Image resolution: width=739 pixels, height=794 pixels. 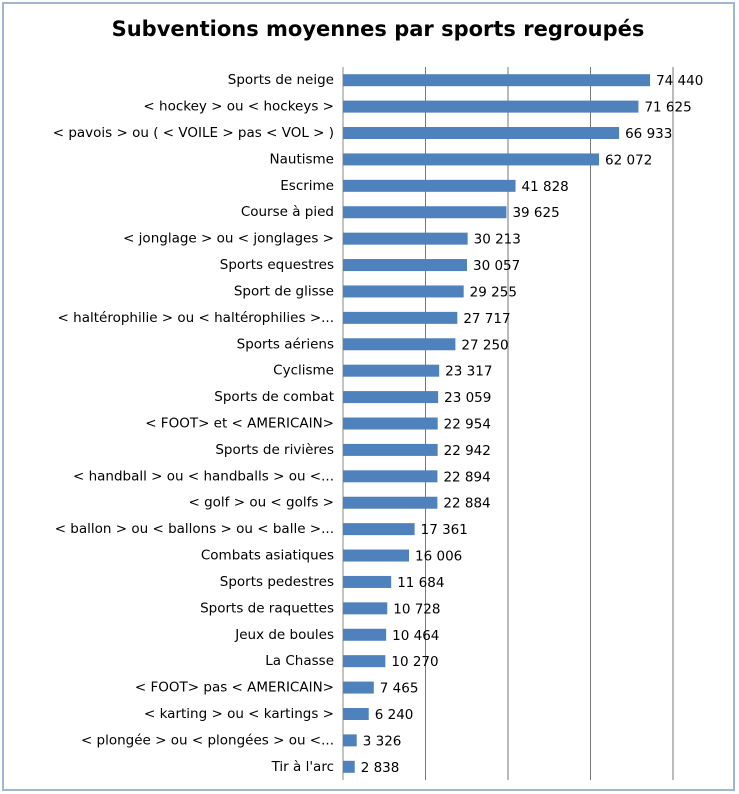 I want to click on category-label: Sports de neige, so click(x=281, y=80).